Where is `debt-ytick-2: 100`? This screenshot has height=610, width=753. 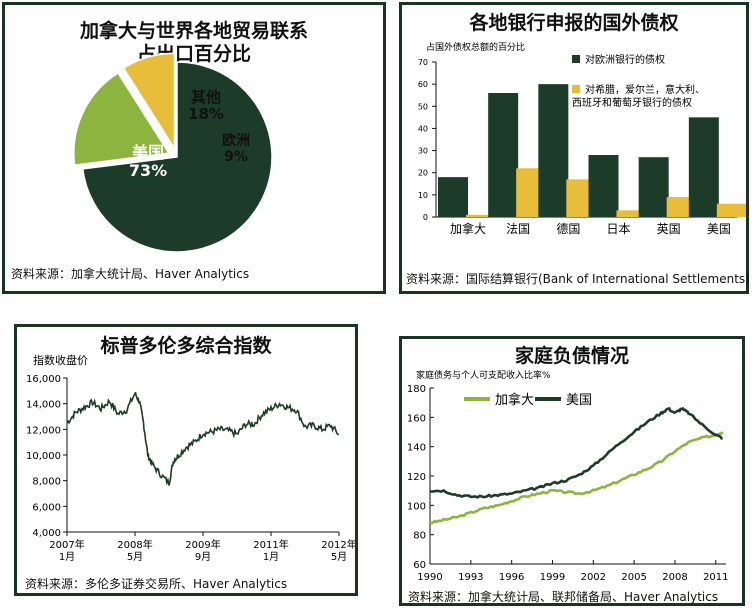
debt-ytick-2: 100 is located at coordinates (416, 506).